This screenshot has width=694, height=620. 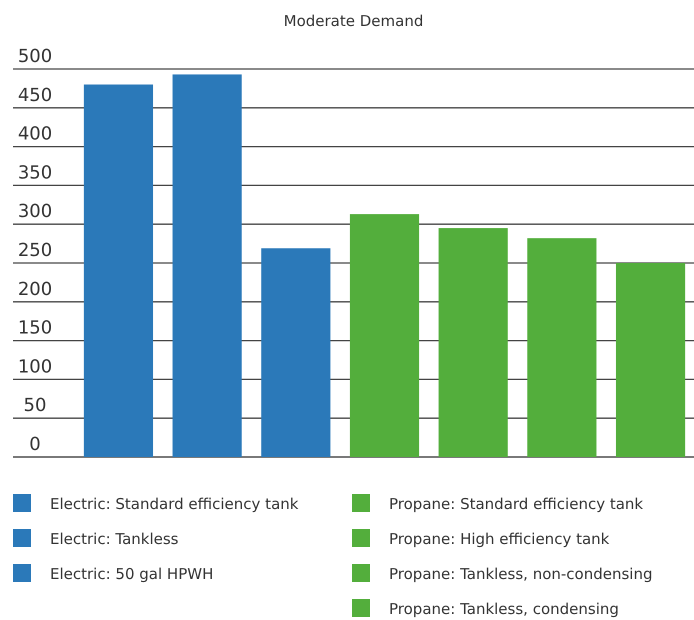 What do you see at coordinates (132, 574) in the screenshot?
I see `legend-label: Electric: 50 gal HPWH` at bounding box center [132, 574].